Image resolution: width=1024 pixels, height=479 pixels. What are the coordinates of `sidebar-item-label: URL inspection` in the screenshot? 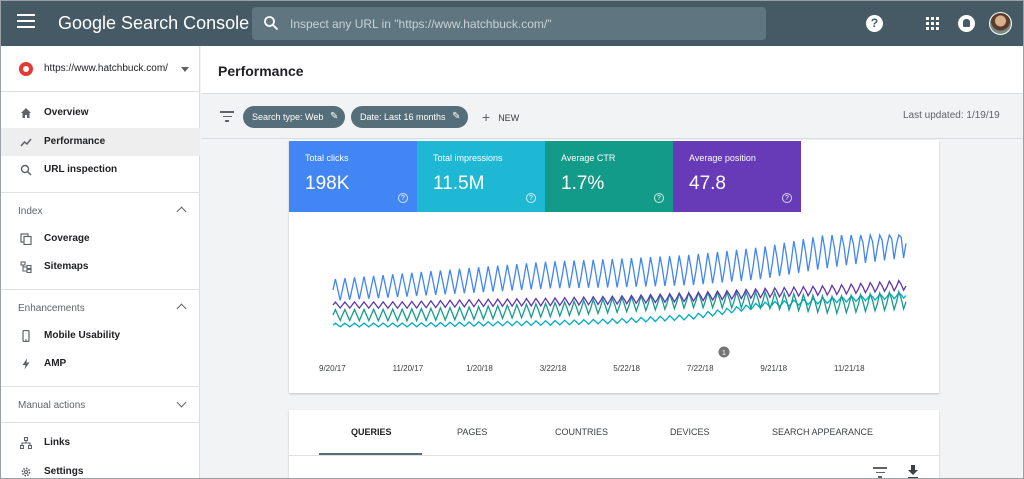 It's located at (81, 169).